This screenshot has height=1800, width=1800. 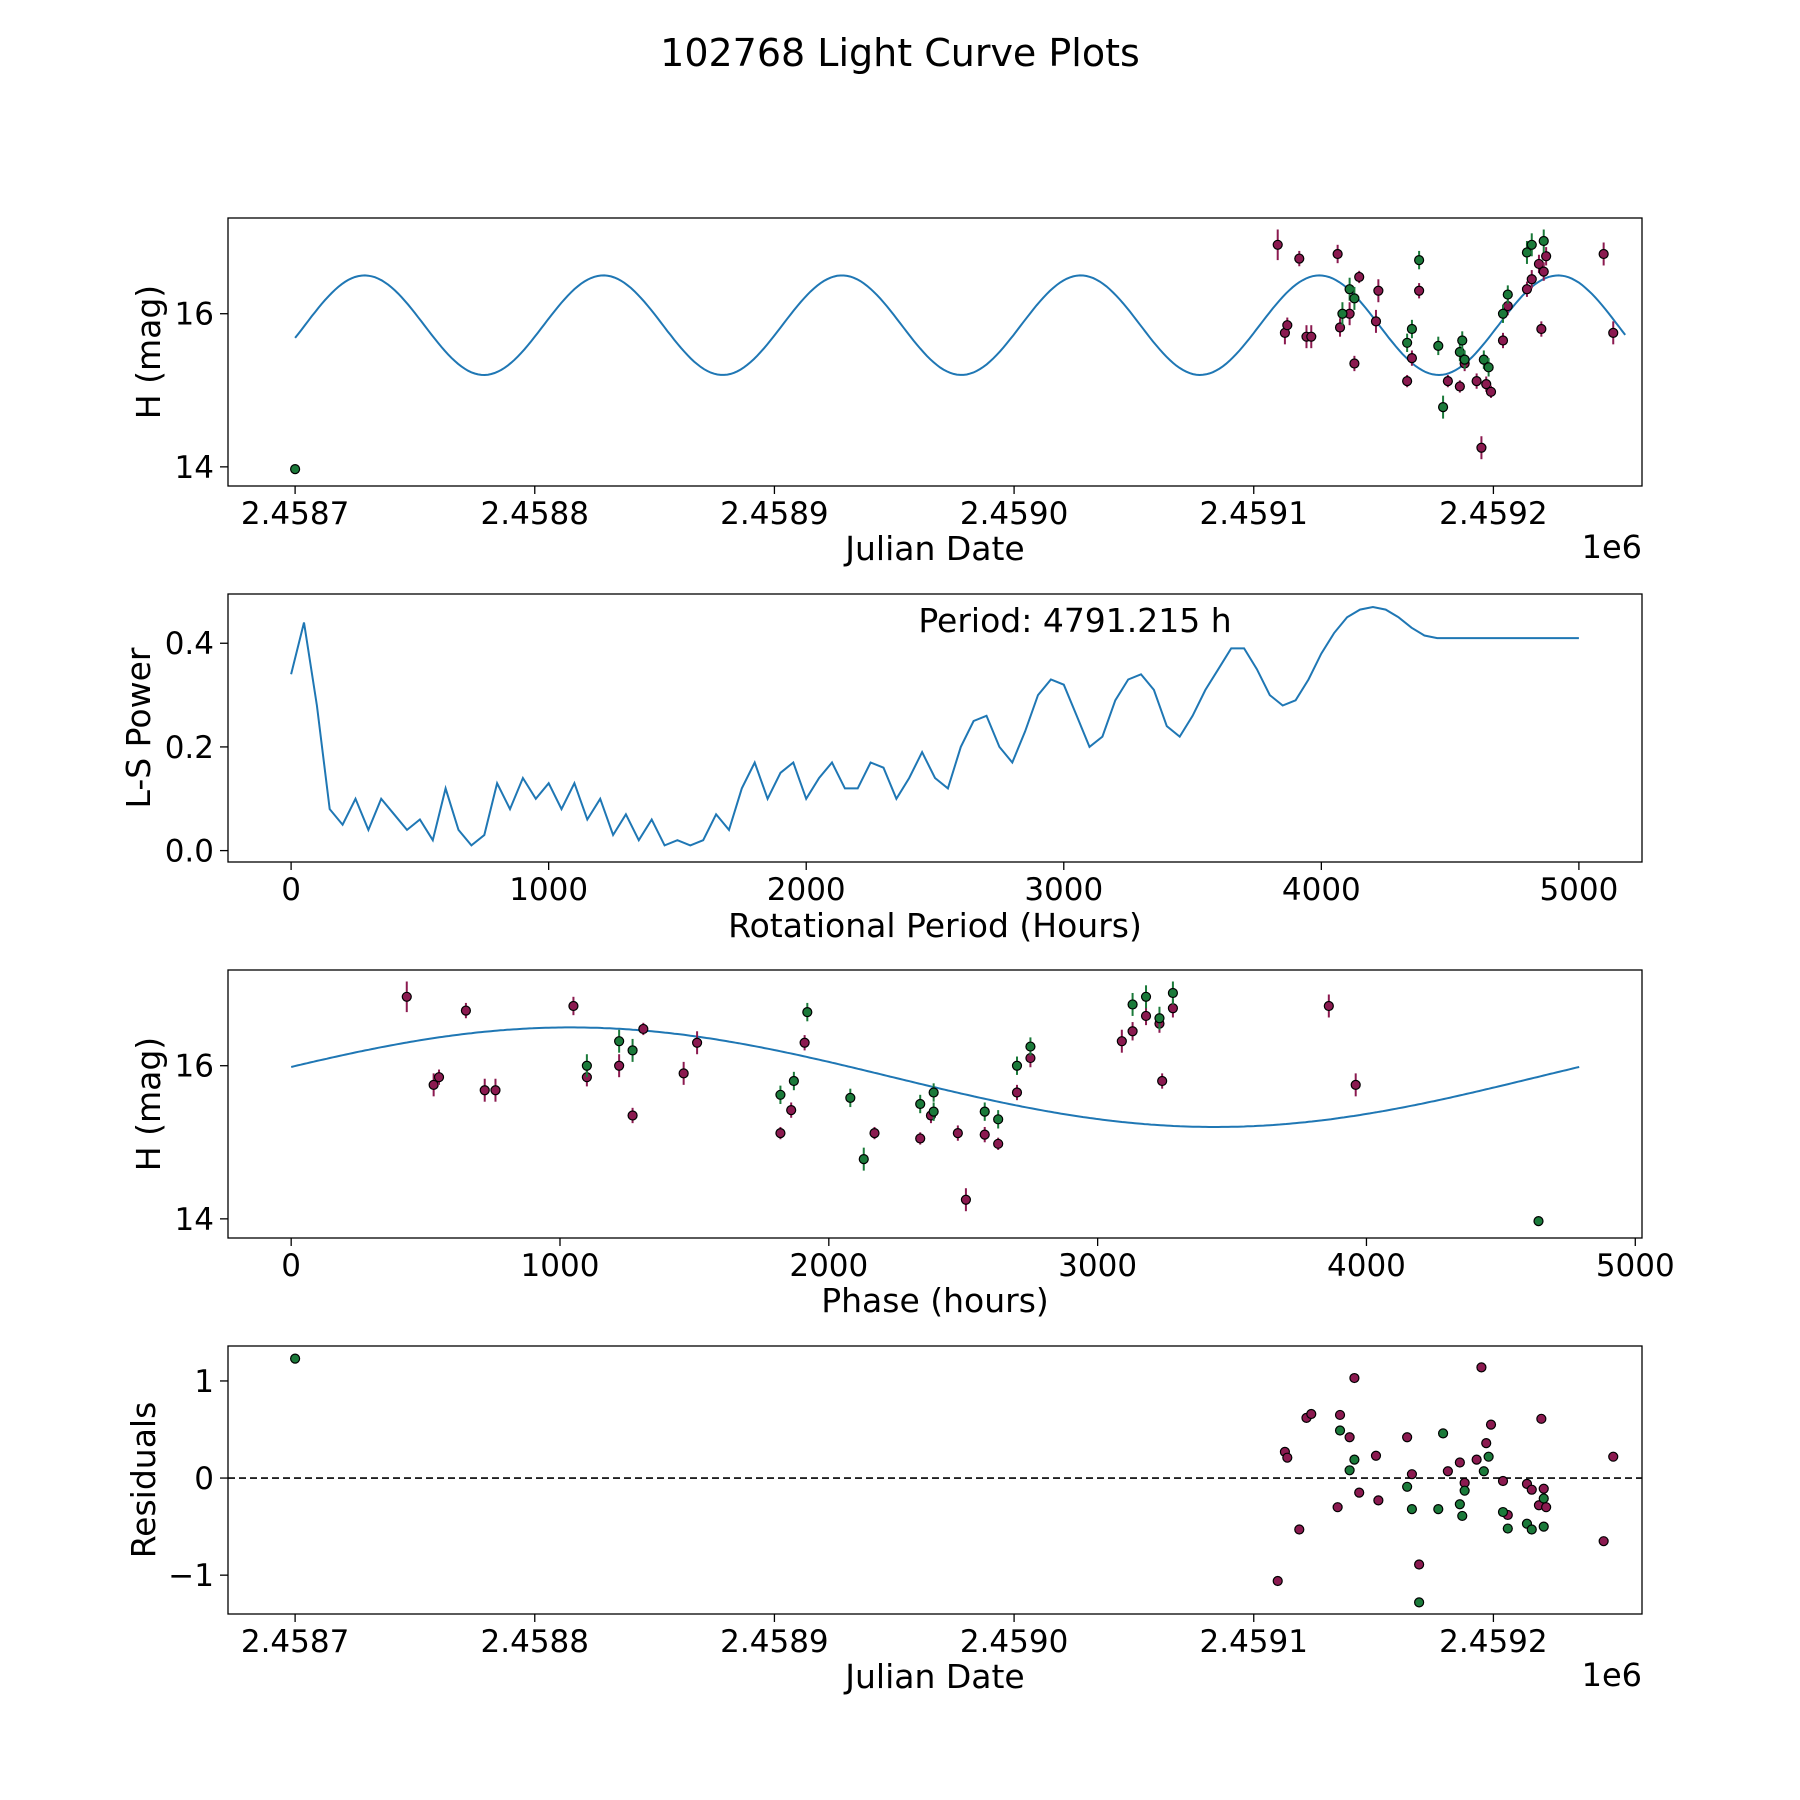 I want to click on periodogram-xtick: 2000, so click(x=806, y=885).